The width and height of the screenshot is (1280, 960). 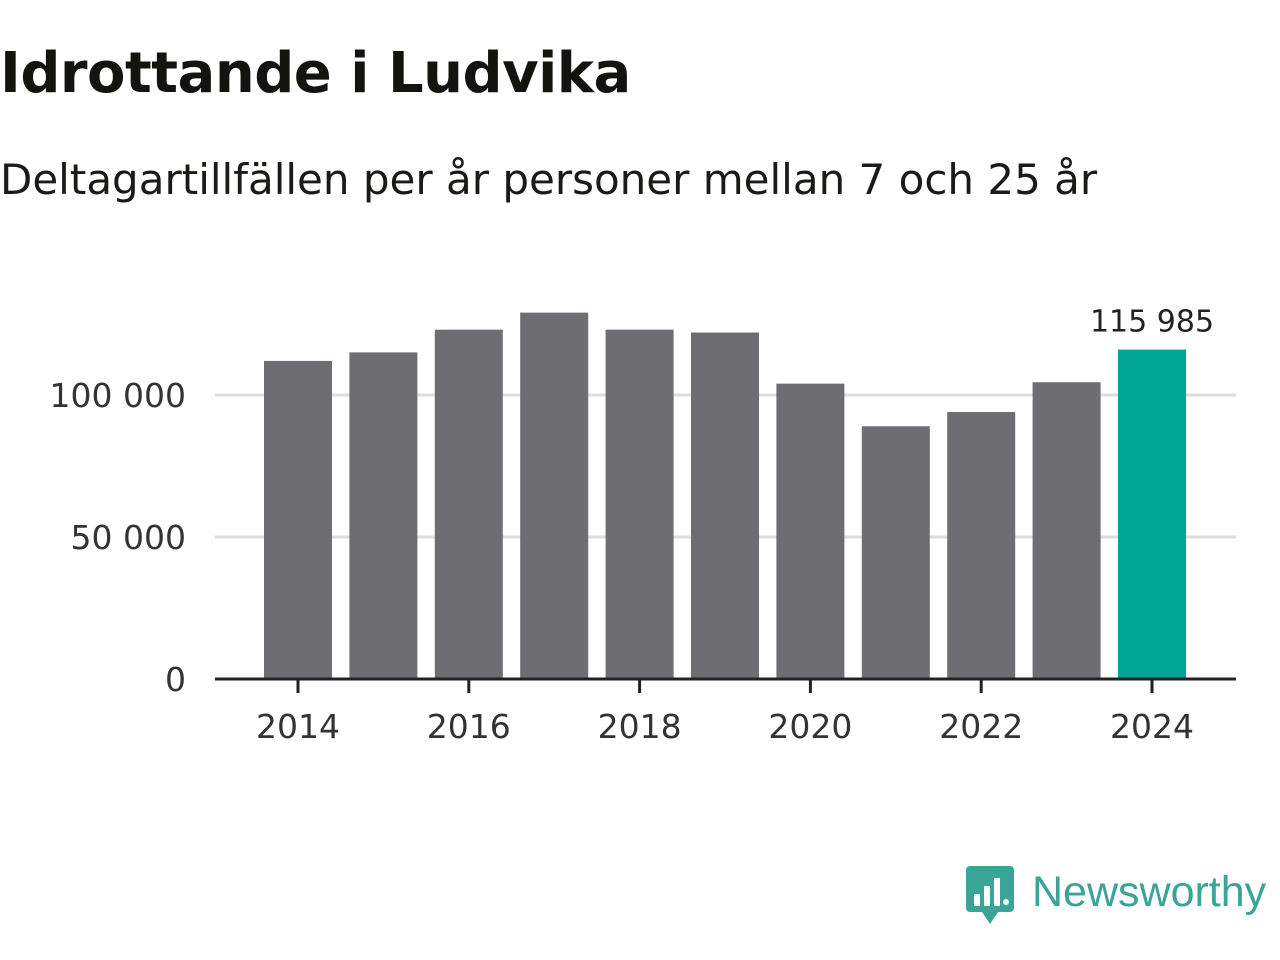 I want to click on bar-2018, so click(x=639, y=504).